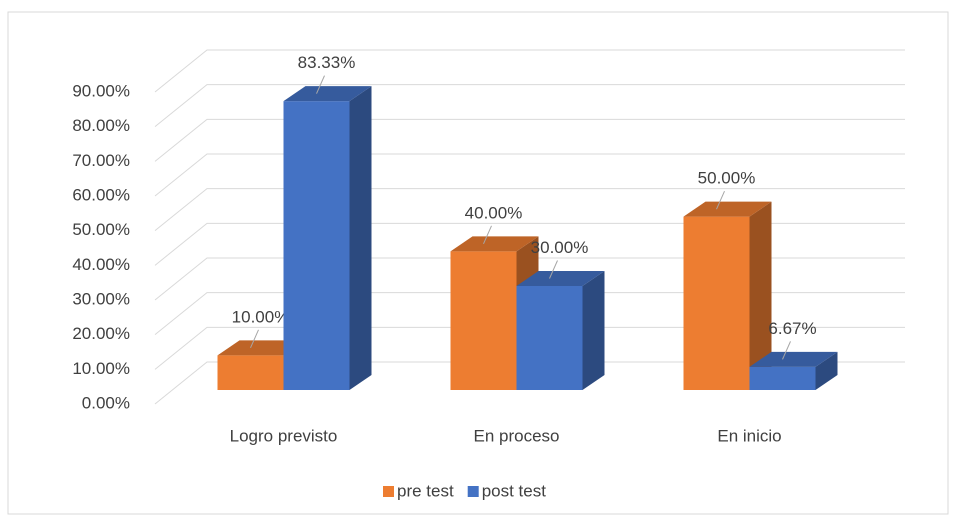 The width and height of the screenshot is (956, 530). Describe the element at coordinates (101, 125) in the screenshot. I see `y-tick-label: 80.00%` at that location.